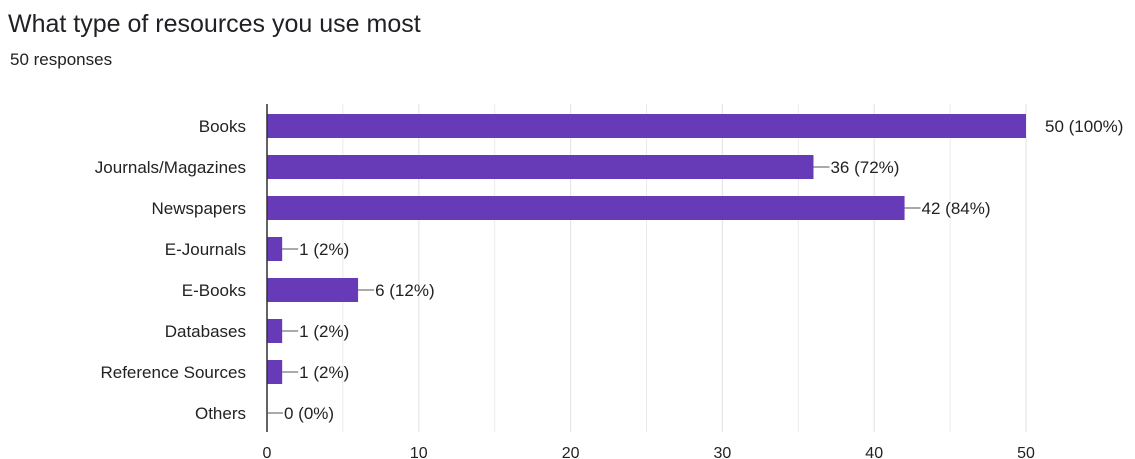 This screenshot has width=1135, height=459. I want to click on category-label: Books, so click(222, 126).